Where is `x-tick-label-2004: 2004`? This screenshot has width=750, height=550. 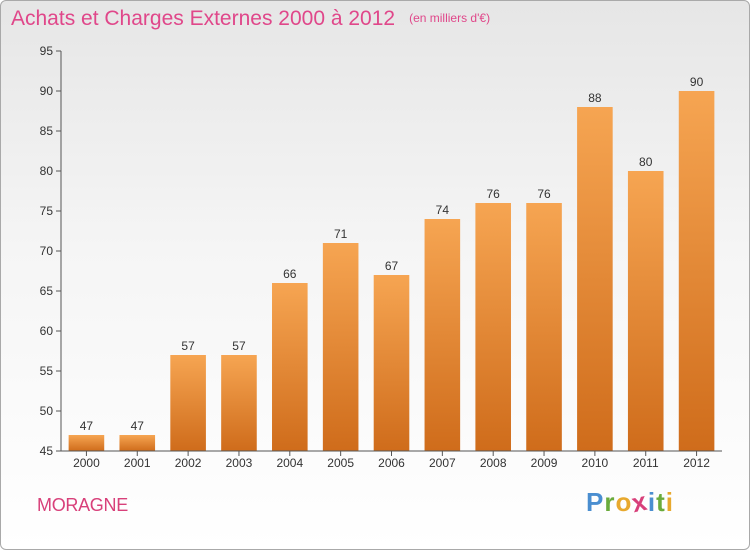 x-tick-label-2004: 2004 is located at coordinates (289, 463).